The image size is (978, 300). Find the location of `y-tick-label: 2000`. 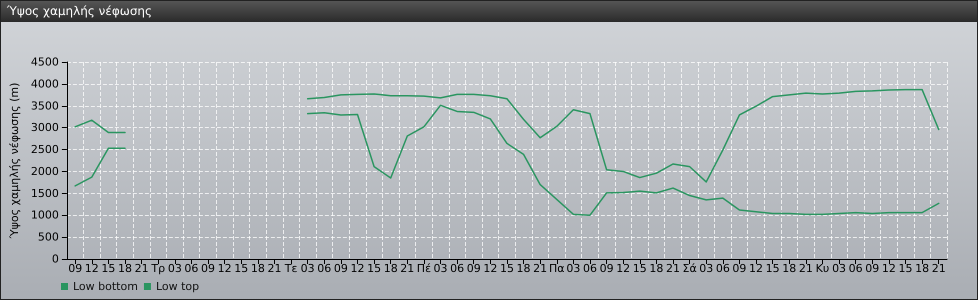

y-tick-label: 2000 is located at coordinates (44, 171).